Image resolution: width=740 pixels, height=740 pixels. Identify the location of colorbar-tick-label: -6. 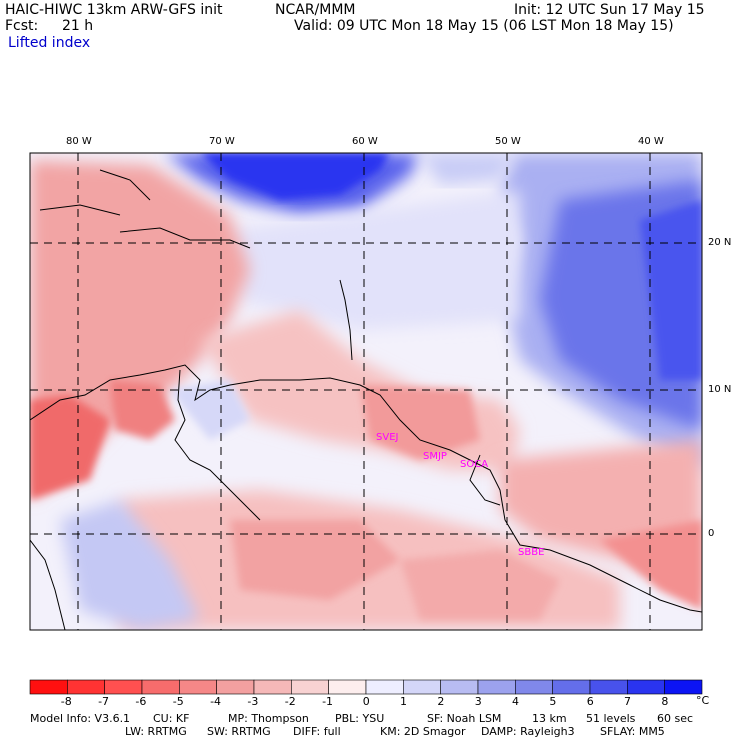
(141, 701).